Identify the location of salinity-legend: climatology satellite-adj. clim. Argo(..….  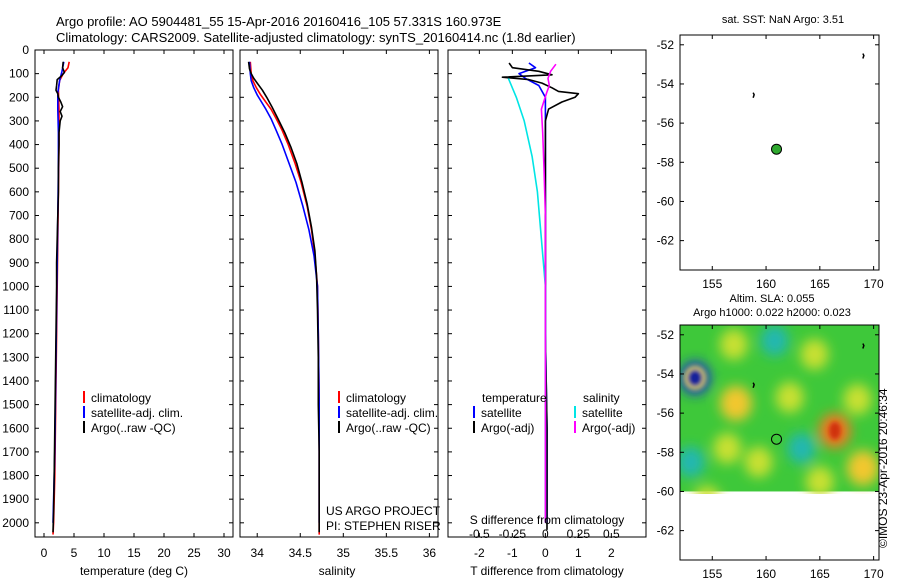
(383, 462).